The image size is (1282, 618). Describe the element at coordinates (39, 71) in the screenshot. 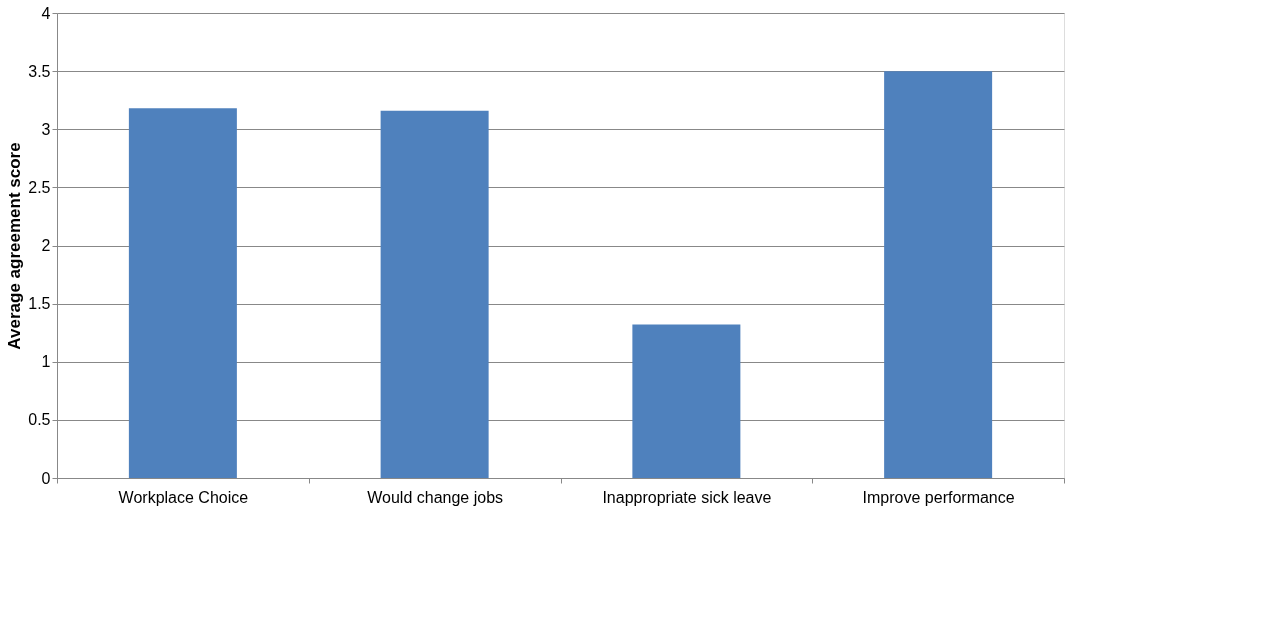

I see `y-tick-label: 3.5` at that location.